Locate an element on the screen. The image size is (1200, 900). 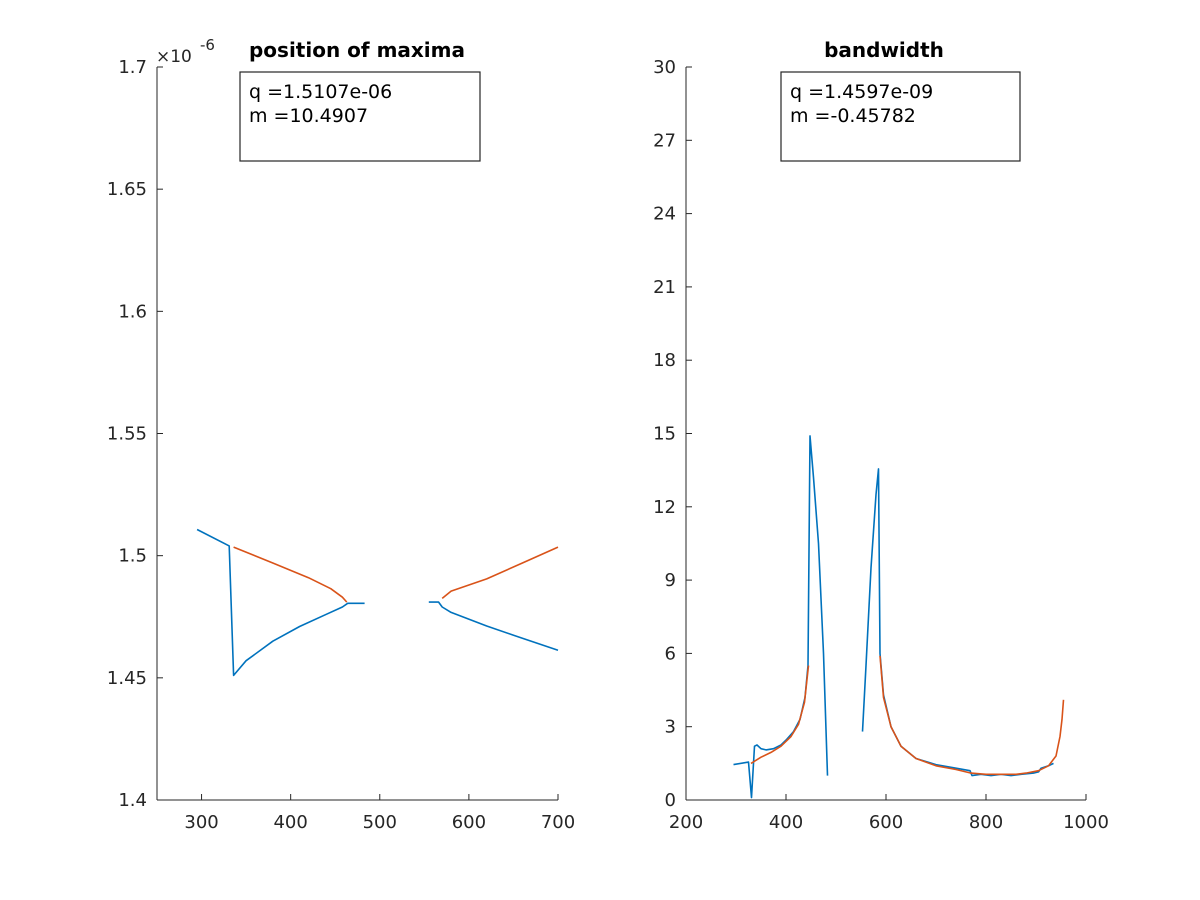
y-tick-label: 30 is located at coordinates (664, 67).